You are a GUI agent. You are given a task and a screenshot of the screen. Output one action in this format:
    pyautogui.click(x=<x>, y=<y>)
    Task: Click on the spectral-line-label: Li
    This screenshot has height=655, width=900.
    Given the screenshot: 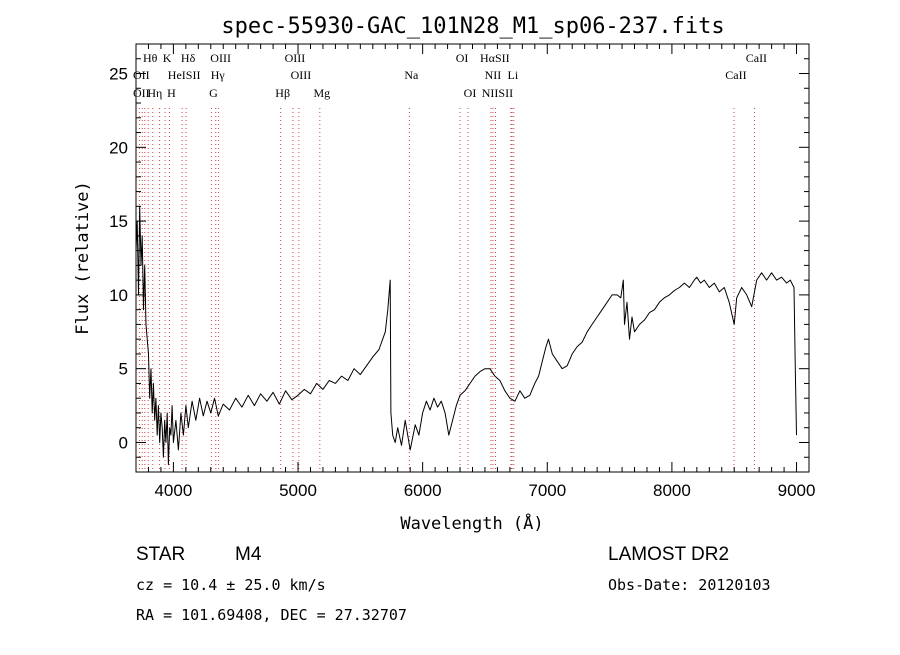 What is the action you would take?
    pyautogui.click(x=513, y=75)
    